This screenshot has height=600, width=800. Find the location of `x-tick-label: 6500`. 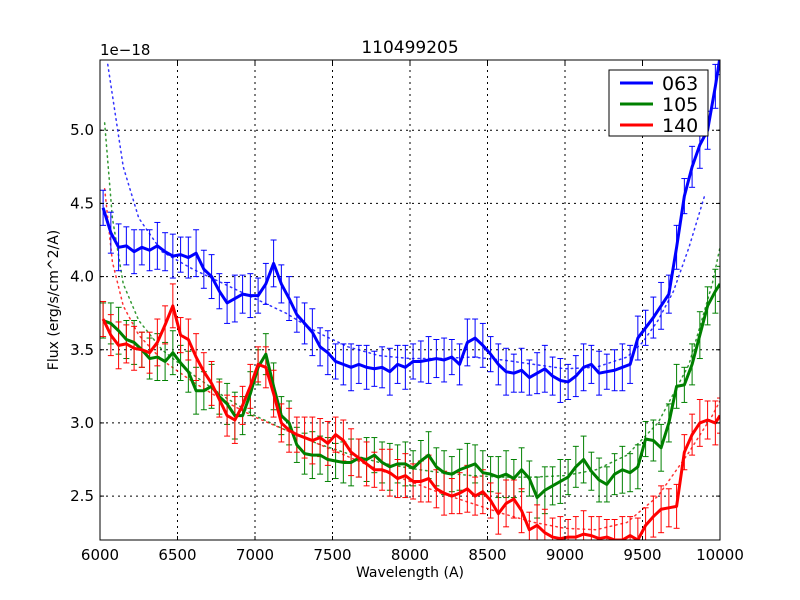

x-tick-label: 6500 is located at coordinates (177, 555).